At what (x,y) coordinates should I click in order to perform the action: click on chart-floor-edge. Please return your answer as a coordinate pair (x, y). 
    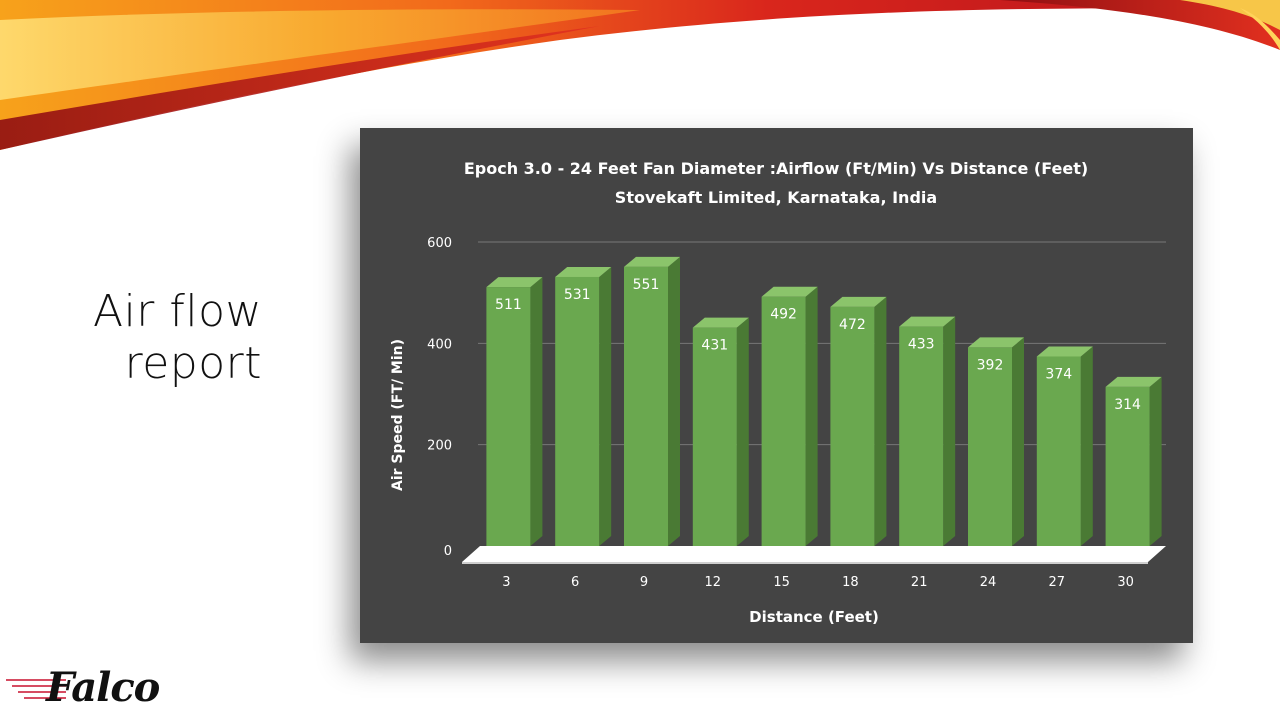
    Looking at the image, I should click on (805, 563).